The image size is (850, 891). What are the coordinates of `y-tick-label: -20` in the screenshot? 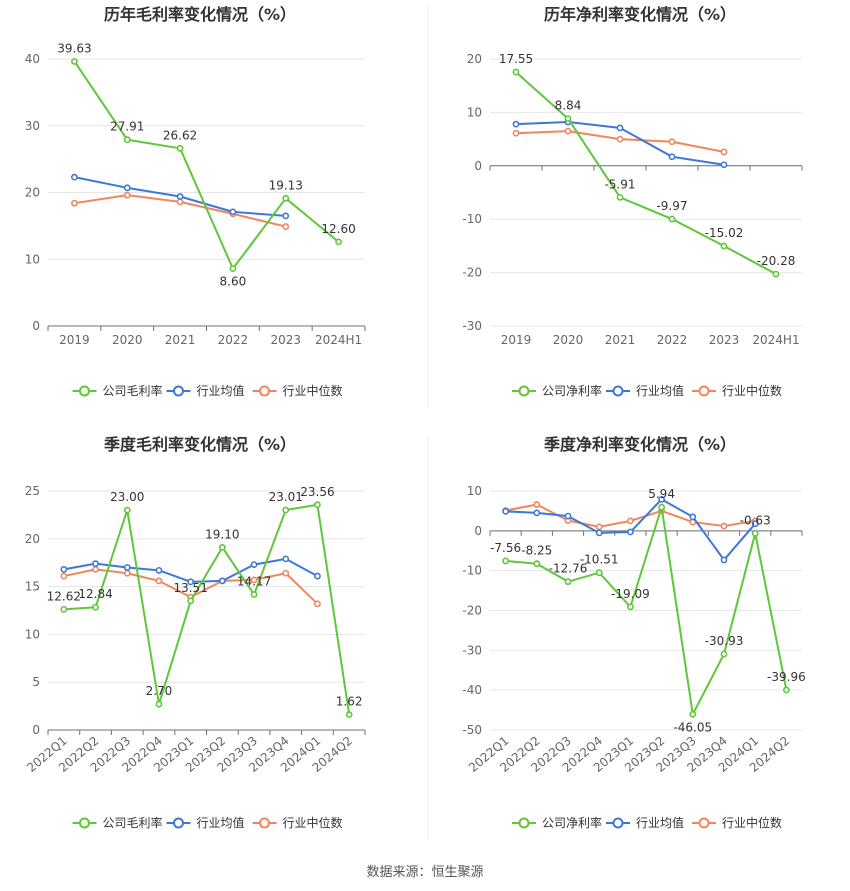 It's located at (472, 611).